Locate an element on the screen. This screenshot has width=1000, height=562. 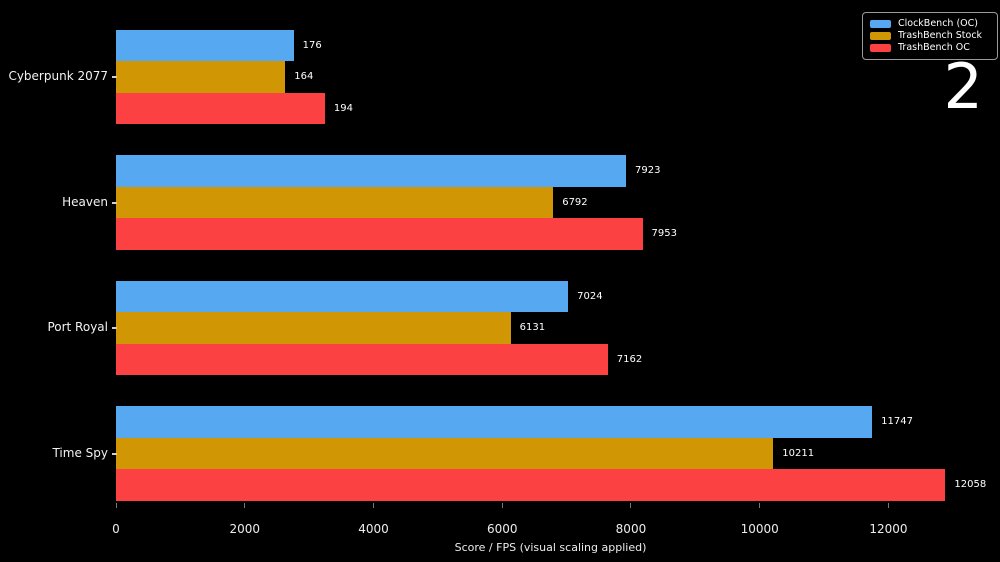
legend-item: TrashBench OC is located at coordinates (930, 48).